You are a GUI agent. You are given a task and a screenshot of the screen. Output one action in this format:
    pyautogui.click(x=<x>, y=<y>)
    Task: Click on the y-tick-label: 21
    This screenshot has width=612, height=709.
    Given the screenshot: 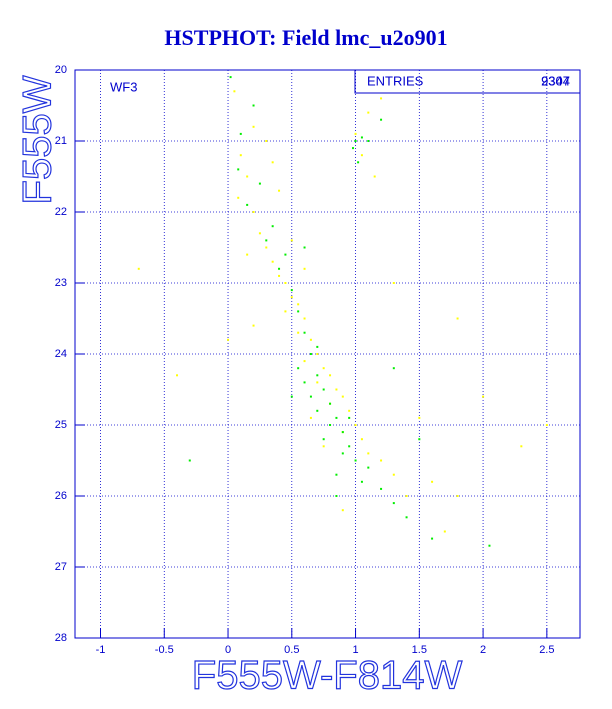 What is the action you would take?
    pyautogui.click(x=61, y=141)
    